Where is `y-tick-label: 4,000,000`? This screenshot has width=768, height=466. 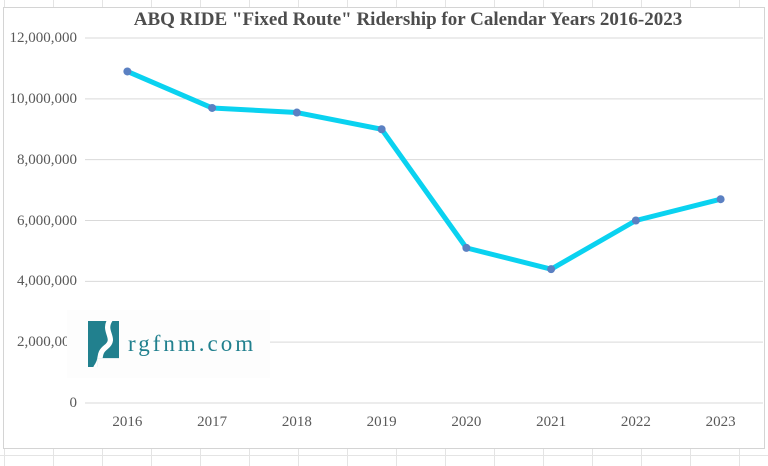 y-tick-label: 4,000,000 is located at coordinates (47, 281).